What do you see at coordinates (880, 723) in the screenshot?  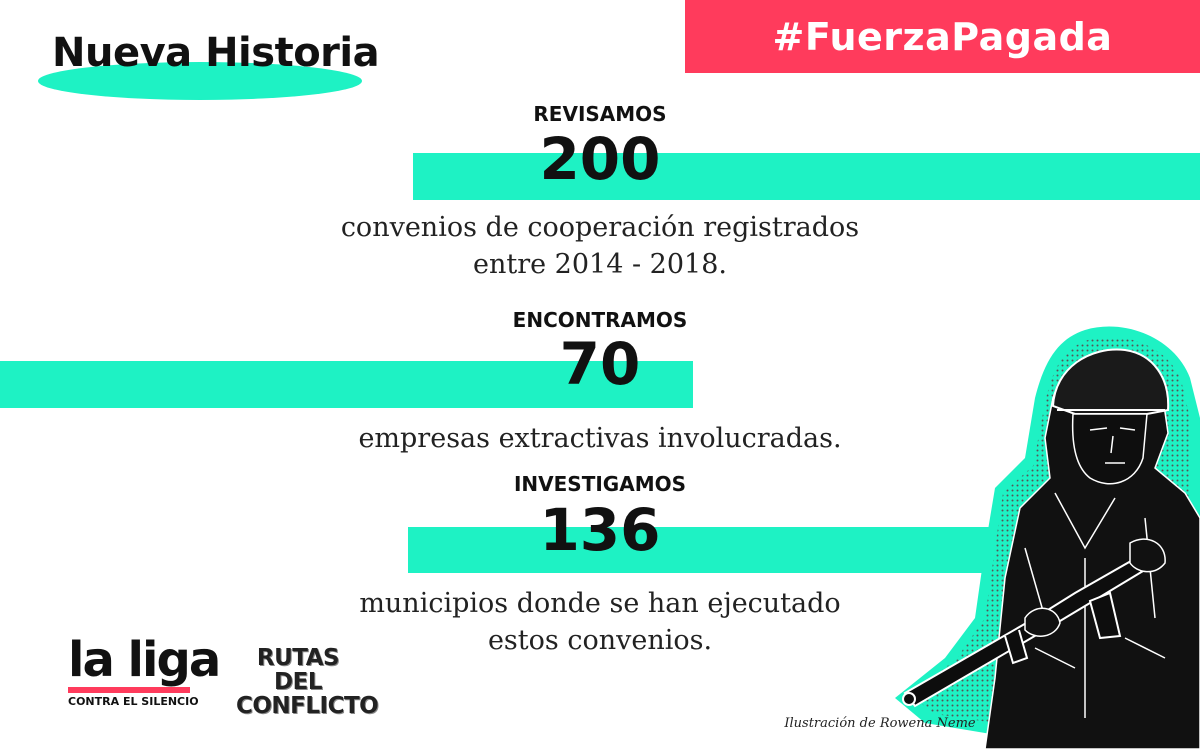 I see `illustration-credit: Ilustración de Rowena Neme` at bounding box center [880, 723].